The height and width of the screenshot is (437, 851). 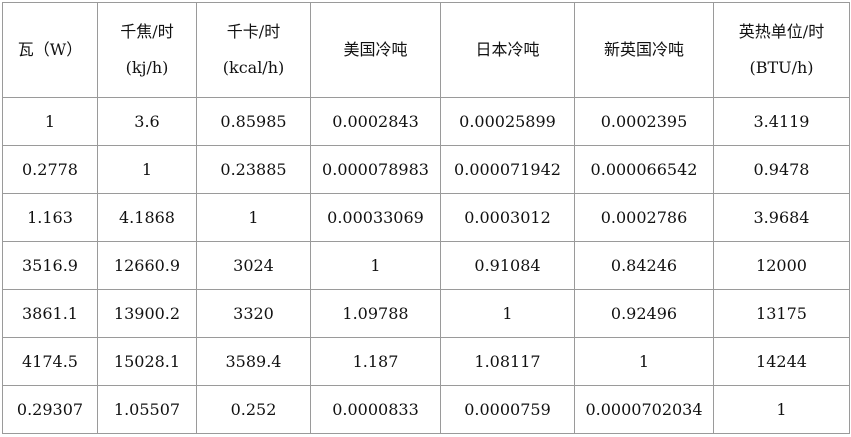 I want to click on data-cell: 0.0002395, so click(x=644, y=121).